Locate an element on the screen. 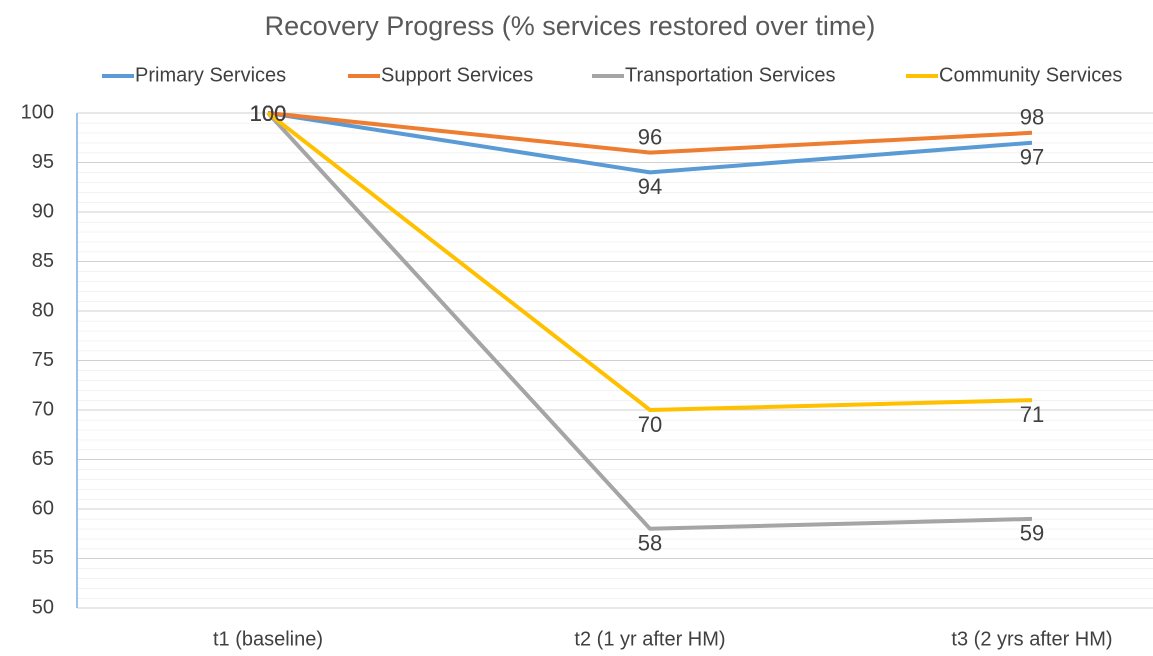  y-tick-label: 55 is located at coordinates (43, 558).